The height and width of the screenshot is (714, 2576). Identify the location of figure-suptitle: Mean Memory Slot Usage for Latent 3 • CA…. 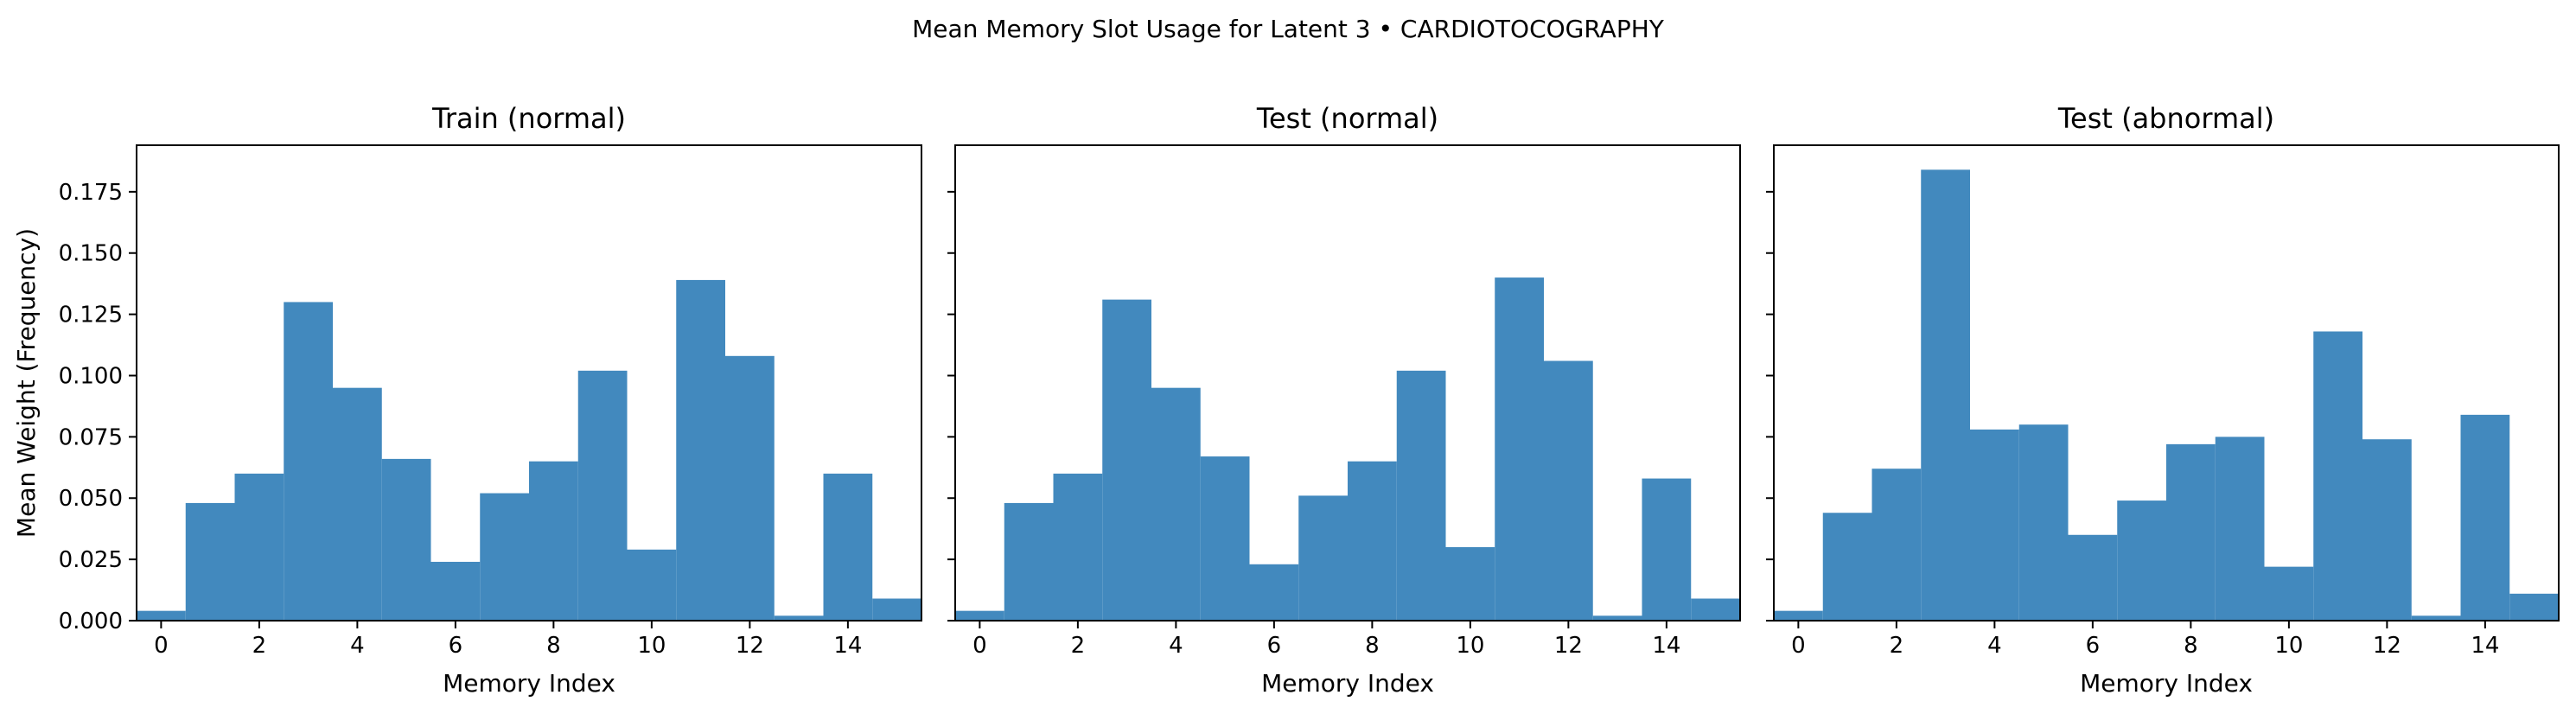
(1288, 29).